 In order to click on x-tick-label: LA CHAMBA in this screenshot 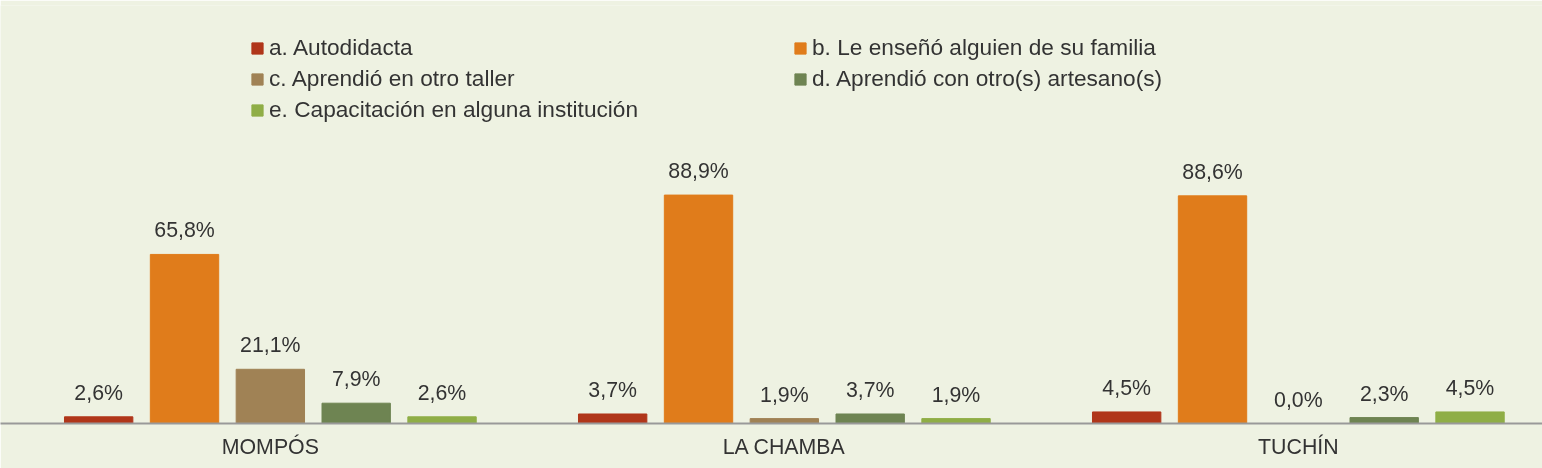, I will do `click(784, 446)`.